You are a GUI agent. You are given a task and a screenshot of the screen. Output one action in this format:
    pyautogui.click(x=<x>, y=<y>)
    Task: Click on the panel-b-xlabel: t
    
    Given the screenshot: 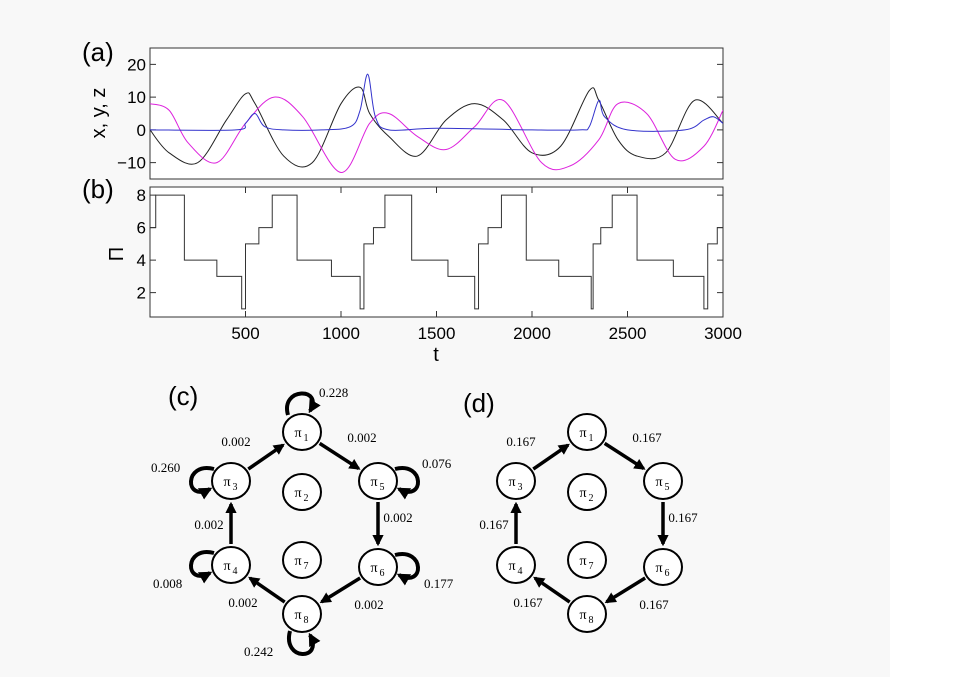 What is the action you would take?
    pyautogui.click(x=436, y=355)
    